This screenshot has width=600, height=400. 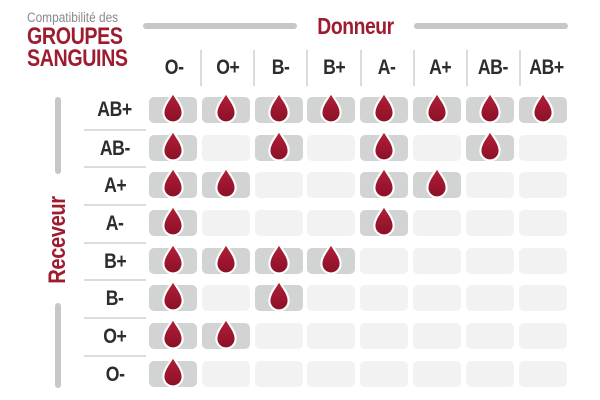 I want to click on column-header-label: B+, so click(x=334, y=67).